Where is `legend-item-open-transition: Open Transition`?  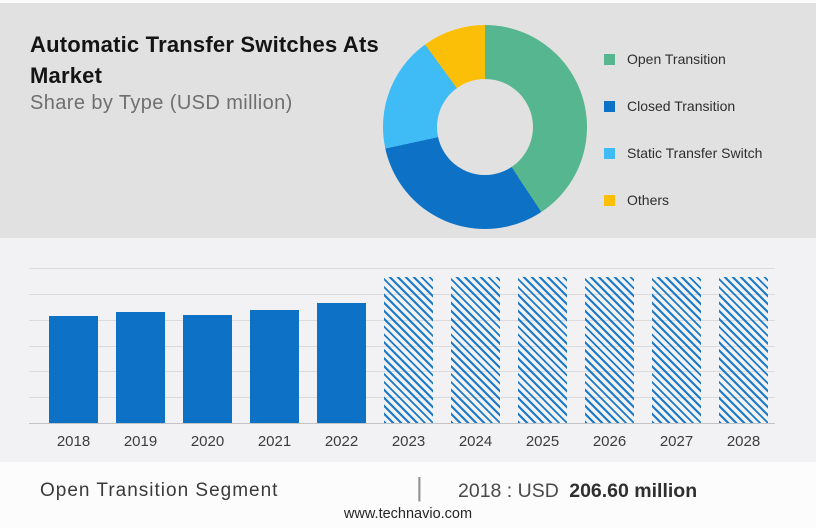
legend-item-open-transition: Open Transition is located at coordinates (683, 59).